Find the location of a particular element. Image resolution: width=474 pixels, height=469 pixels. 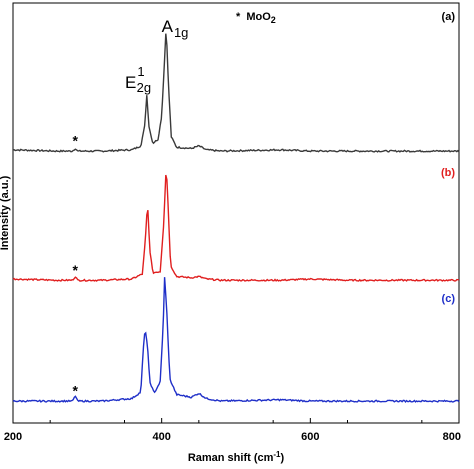

legend-note-star: * is located at coordinates (238, 17).